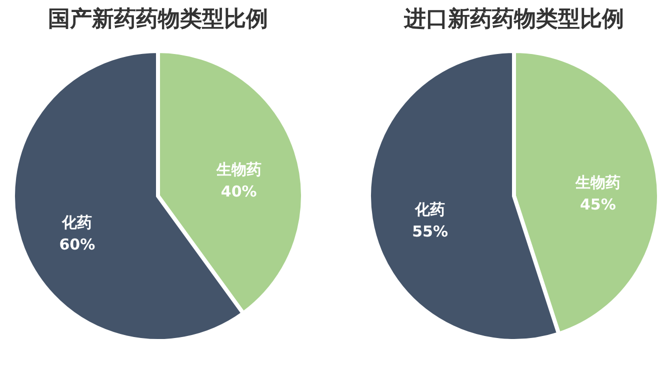 Image resolution: width=669 pixels, height=389 pixels. Describe the element at coordinates (158, 19) in the screenshot. I see `chart-title: 国产新药药物类型比例` at that location.